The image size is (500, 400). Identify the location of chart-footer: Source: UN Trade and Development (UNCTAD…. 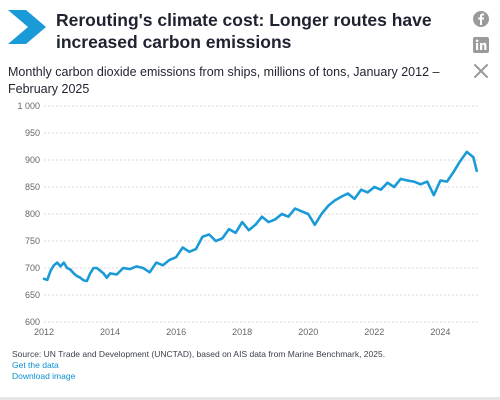
(198, 365).